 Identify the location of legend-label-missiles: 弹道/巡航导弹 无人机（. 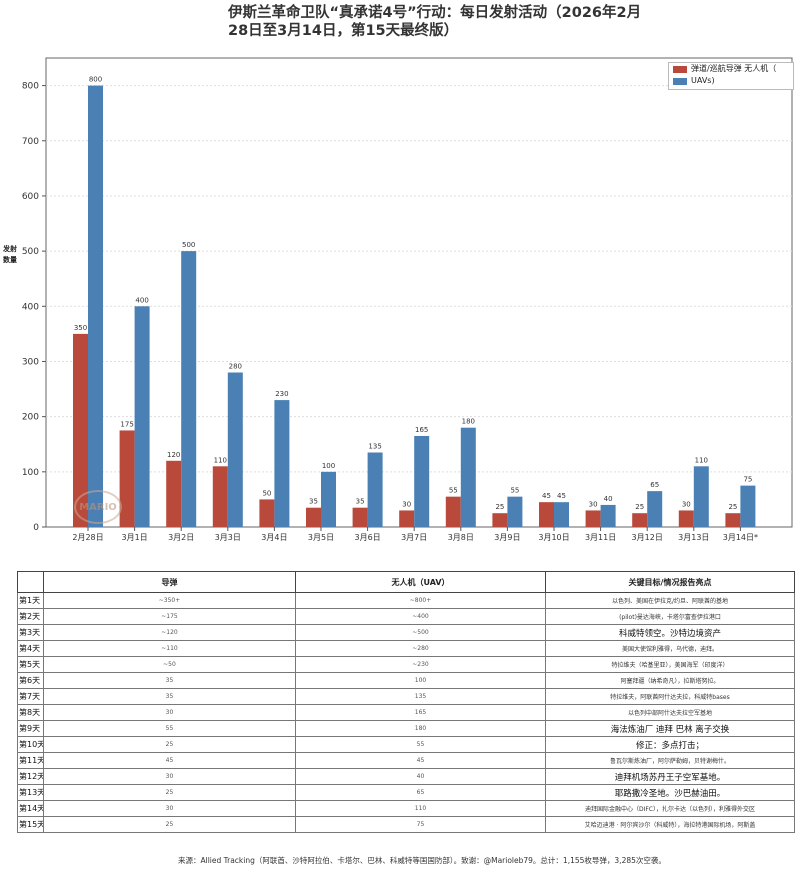
(734, 68).